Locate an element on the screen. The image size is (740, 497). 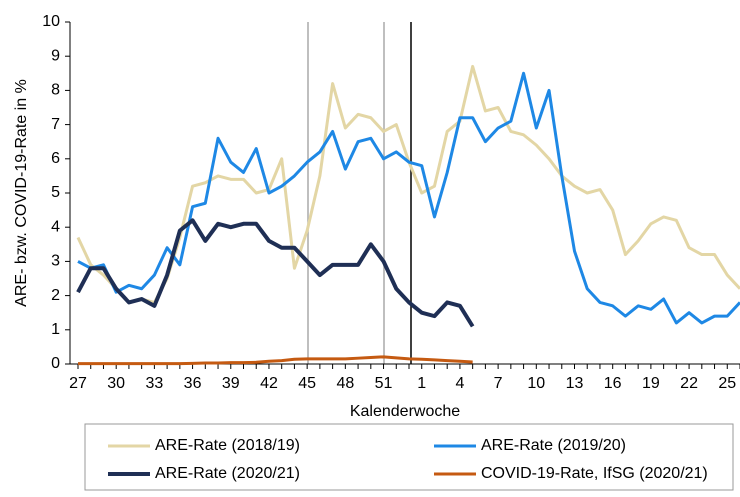
x-axis-label: Kalenderwoche is located at coordinates (405, 411).